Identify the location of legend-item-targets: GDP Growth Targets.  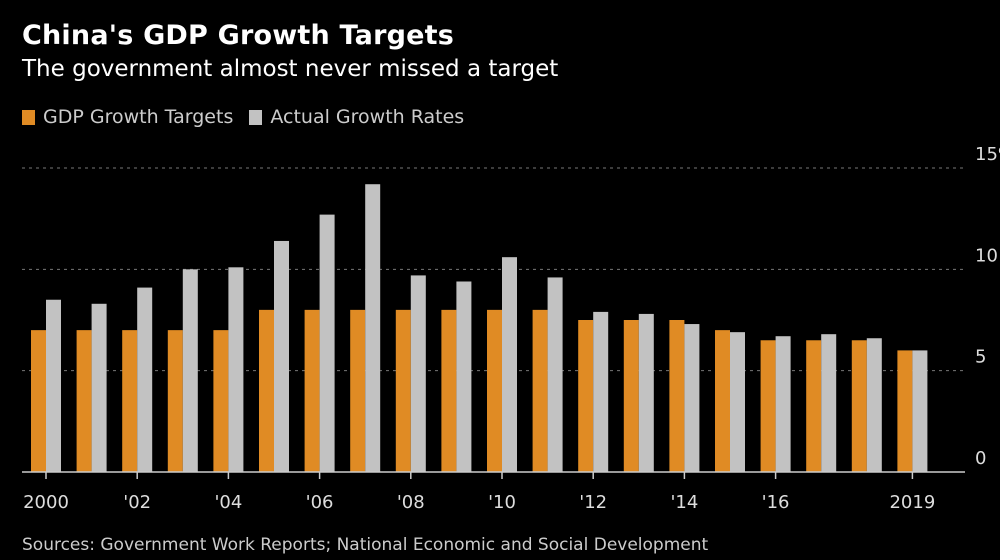
(127, 117).